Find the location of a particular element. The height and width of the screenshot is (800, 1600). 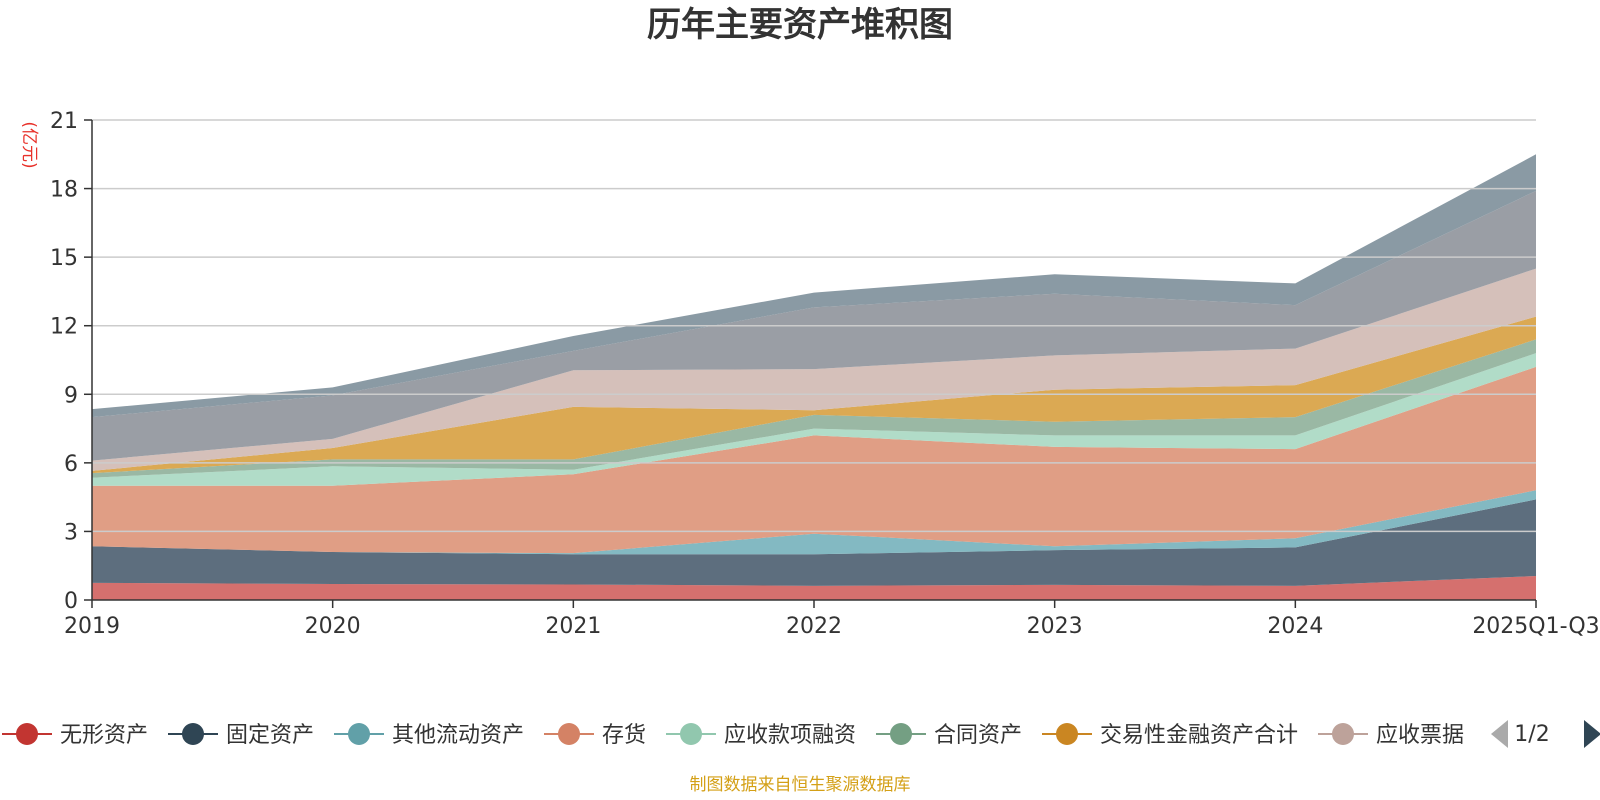

legend-item-5: 合同资产 is located at coordinates (949, 735).